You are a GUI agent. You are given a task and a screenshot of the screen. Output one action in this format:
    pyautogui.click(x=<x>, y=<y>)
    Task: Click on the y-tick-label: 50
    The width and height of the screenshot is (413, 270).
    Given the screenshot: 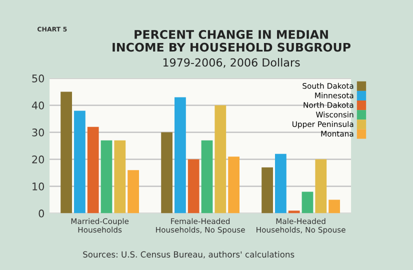 What is the action you would take?
    pyautogui.click(x=38, y=78)
    